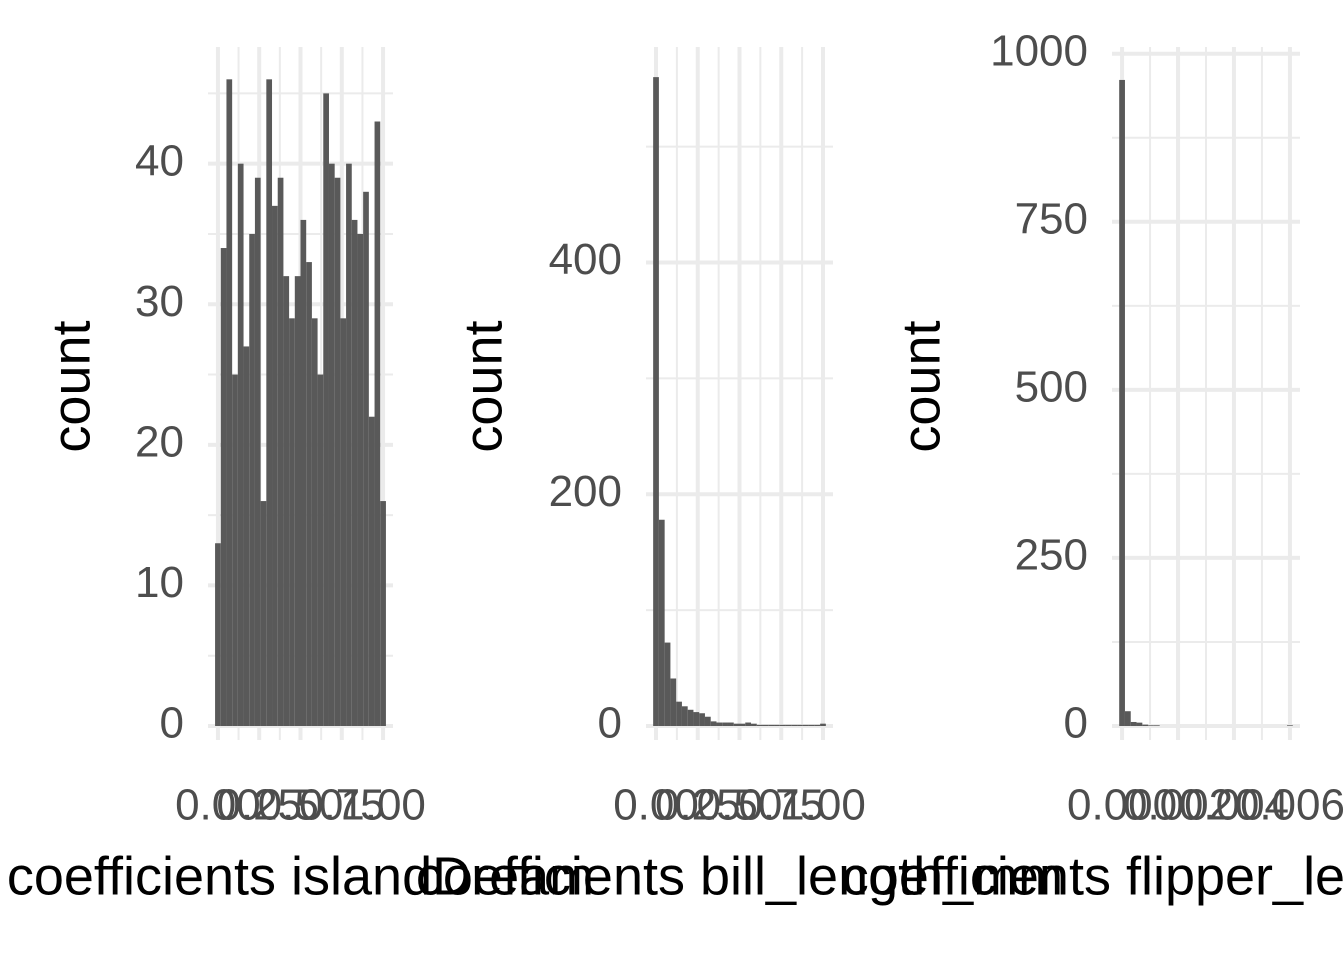  I want to click on y-tick-label: 400, so click(585, 259).